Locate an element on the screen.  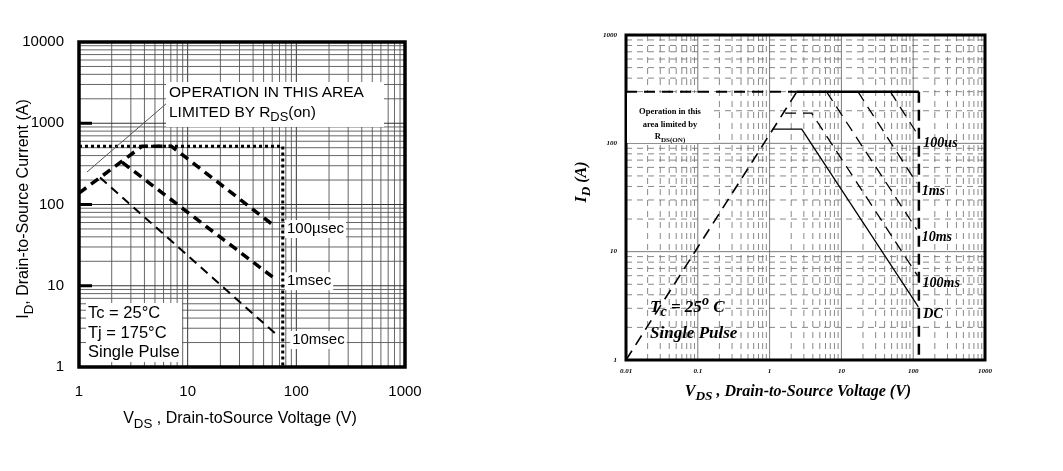
series-label: DC is located at coordinates (933, 314).